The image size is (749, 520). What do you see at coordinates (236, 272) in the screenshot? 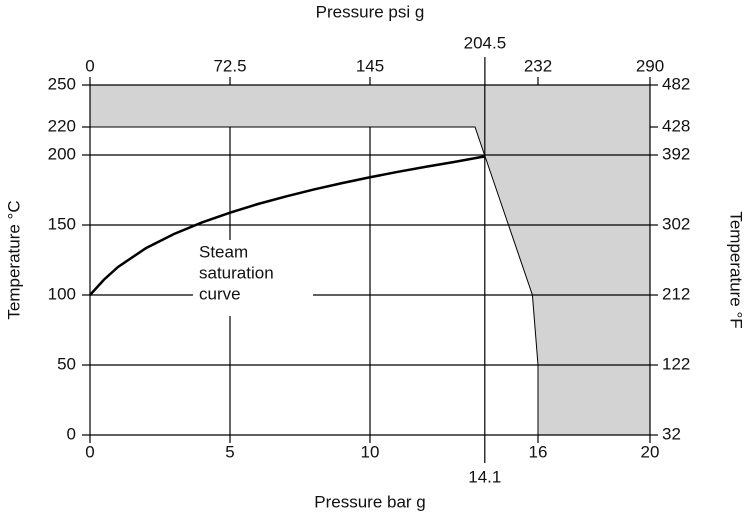
I see `annotation: saturation` at bounding box center [236, 272].